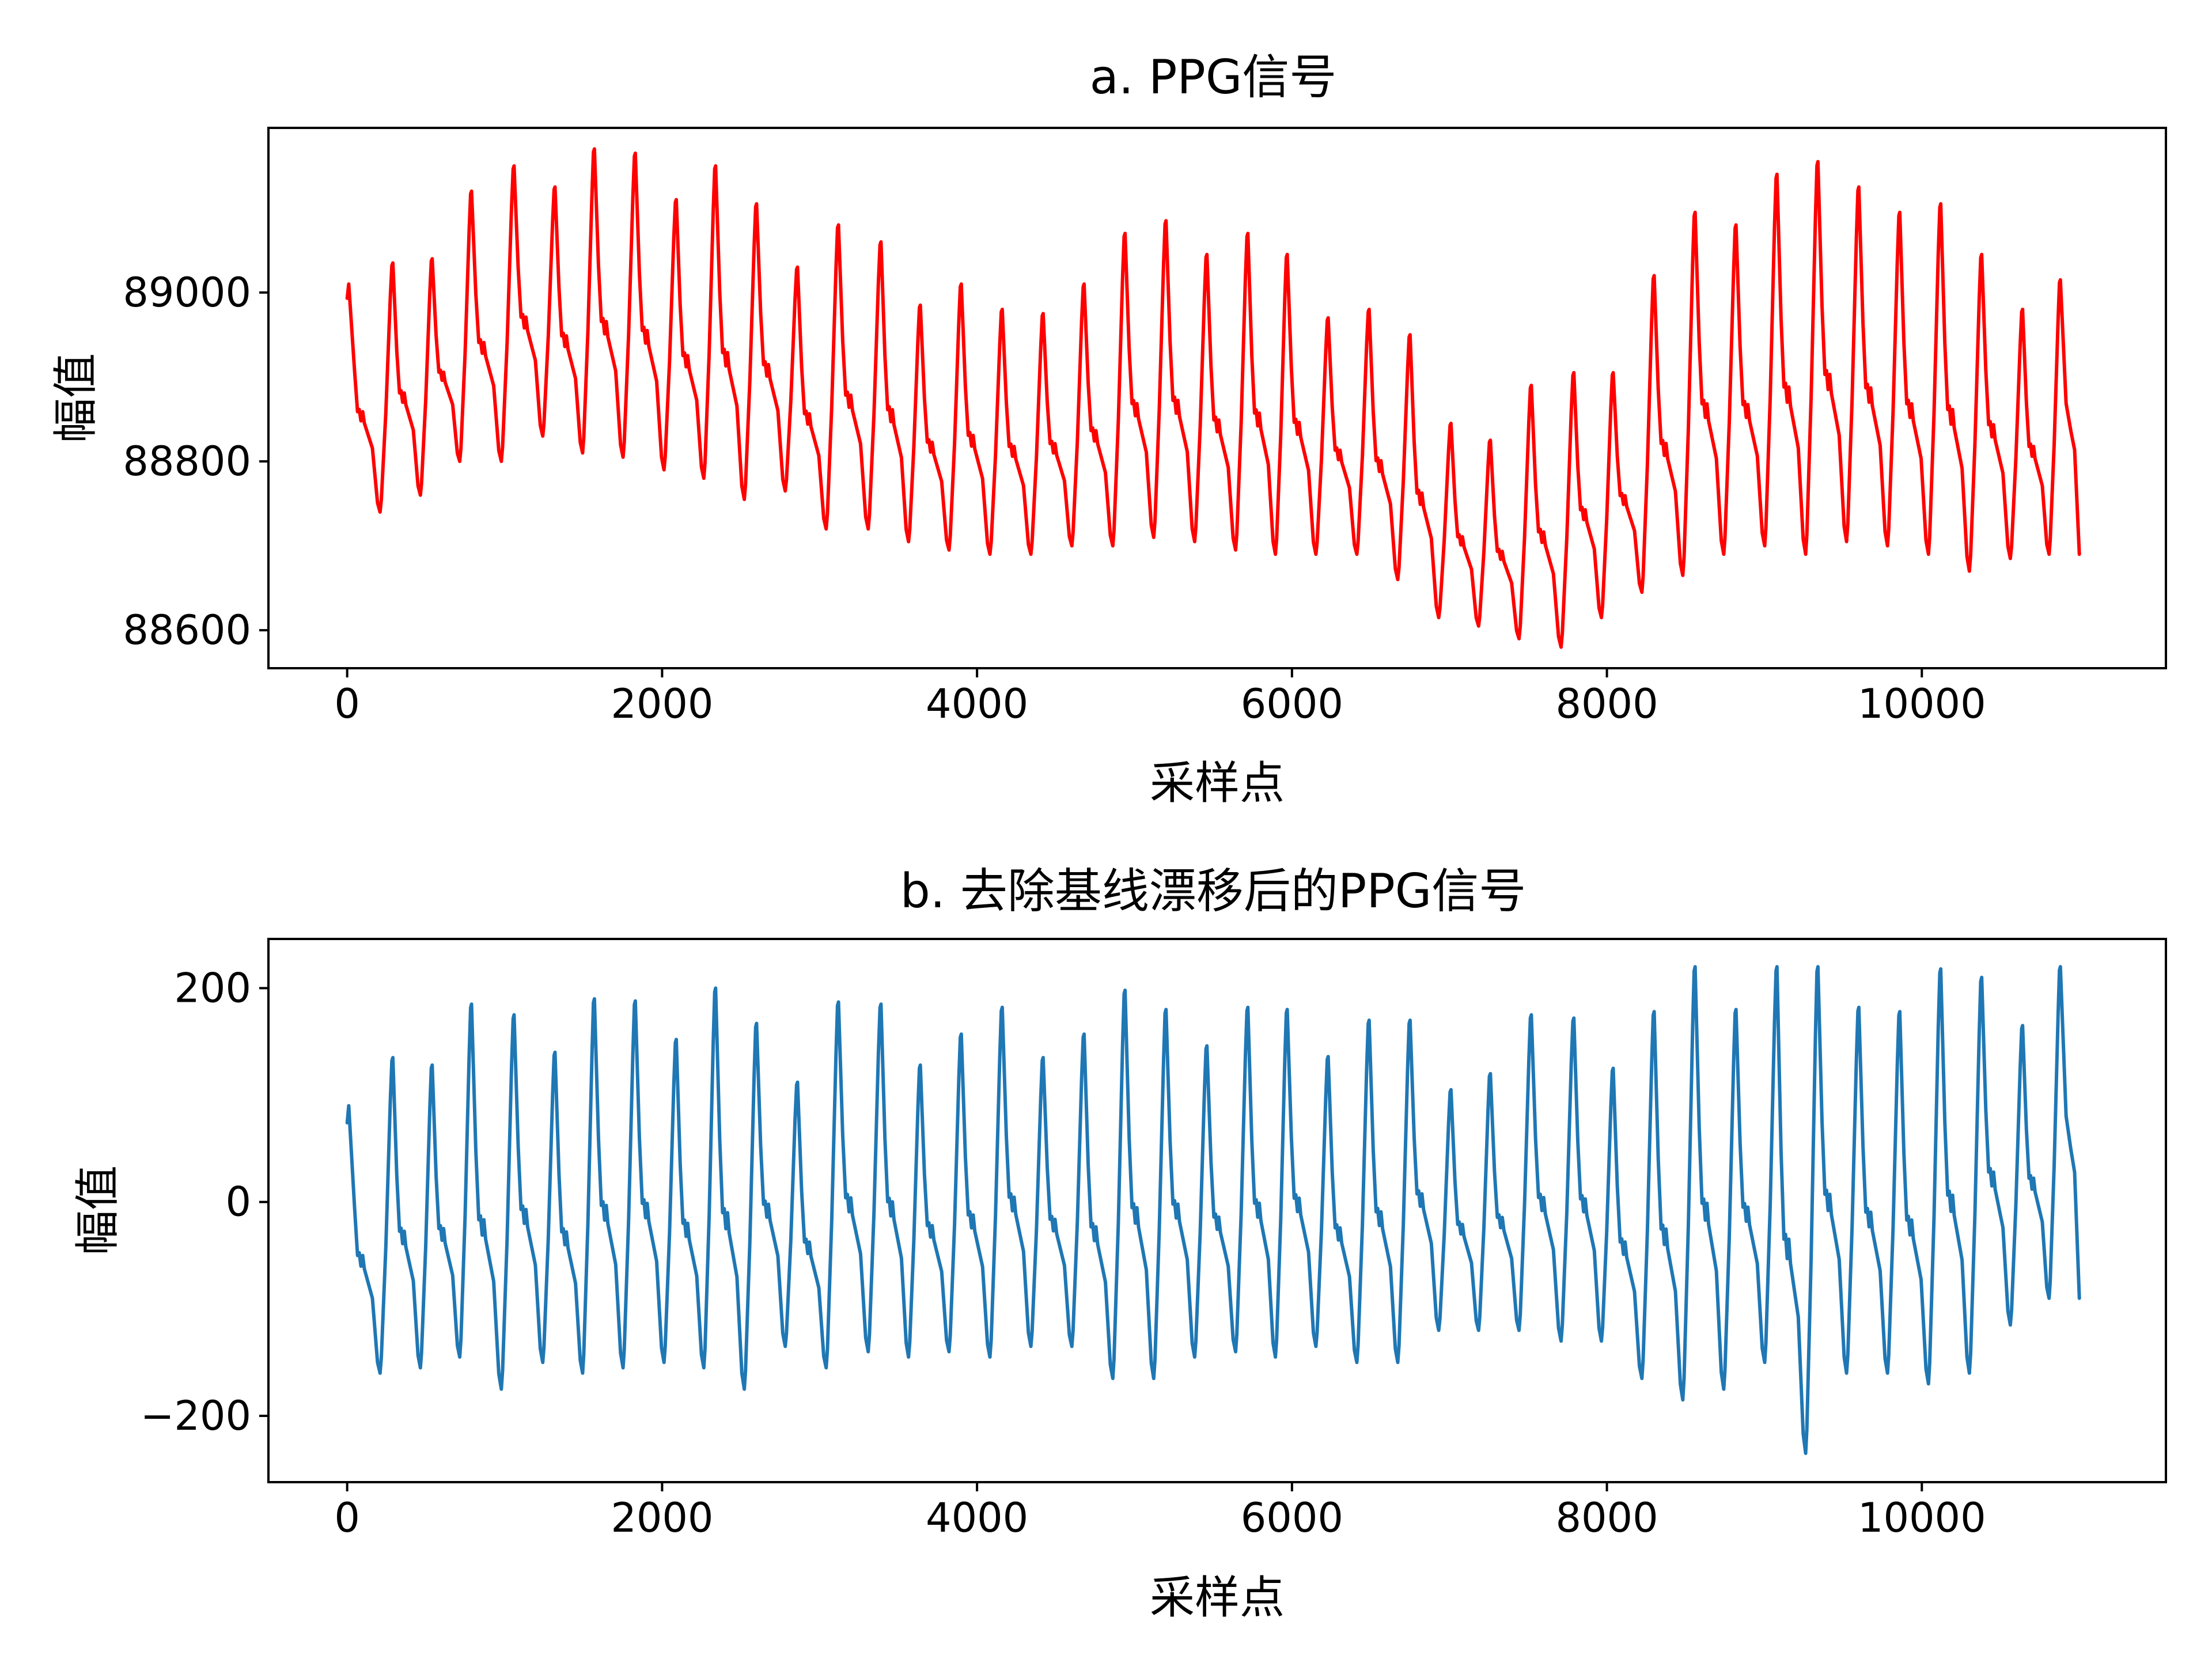  I want to click on x-tick-label-b: 8000, so click(1606, 1517).